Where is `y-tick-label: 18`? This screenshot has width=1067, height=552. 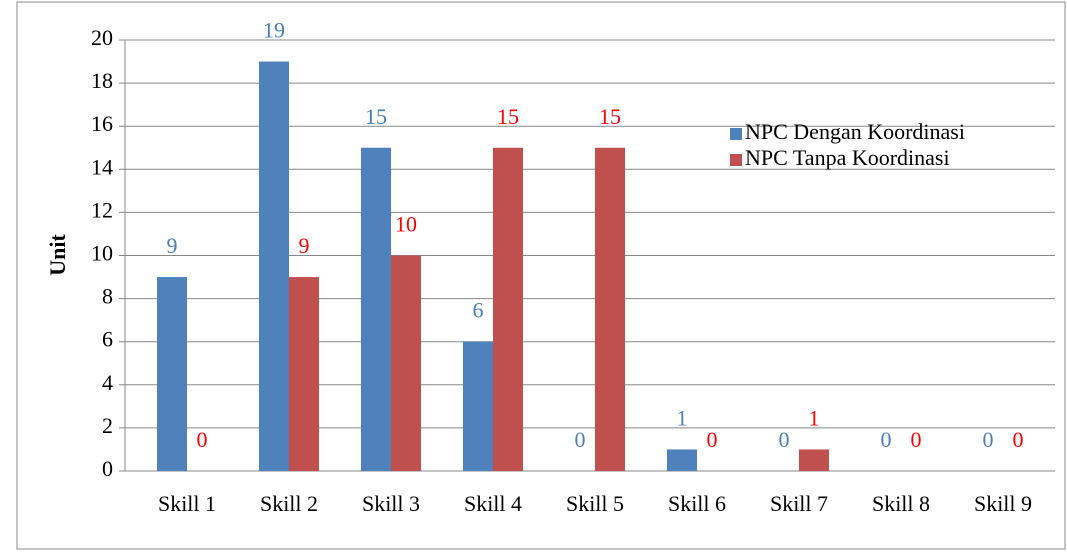
y-tick-label: 18 is located at coordinates (102, 80).